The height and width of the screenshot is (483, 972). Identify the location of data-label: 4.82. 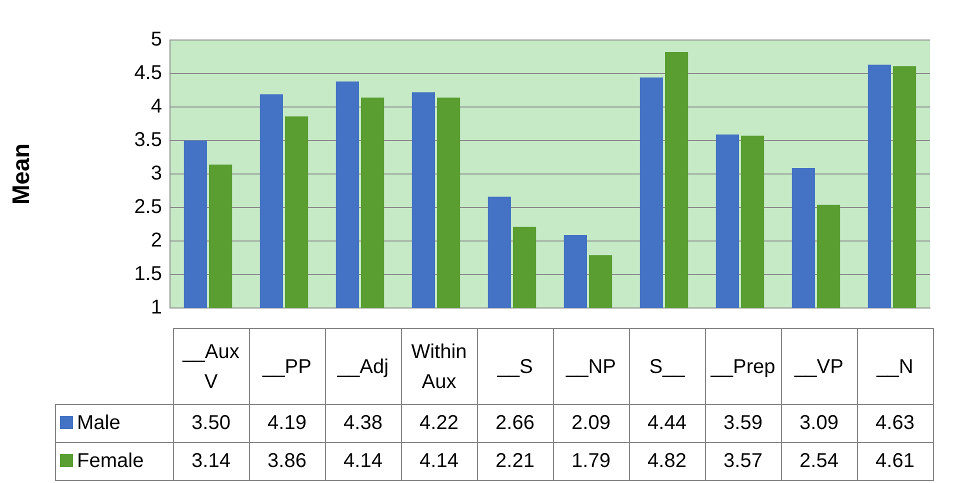
(667, 461).